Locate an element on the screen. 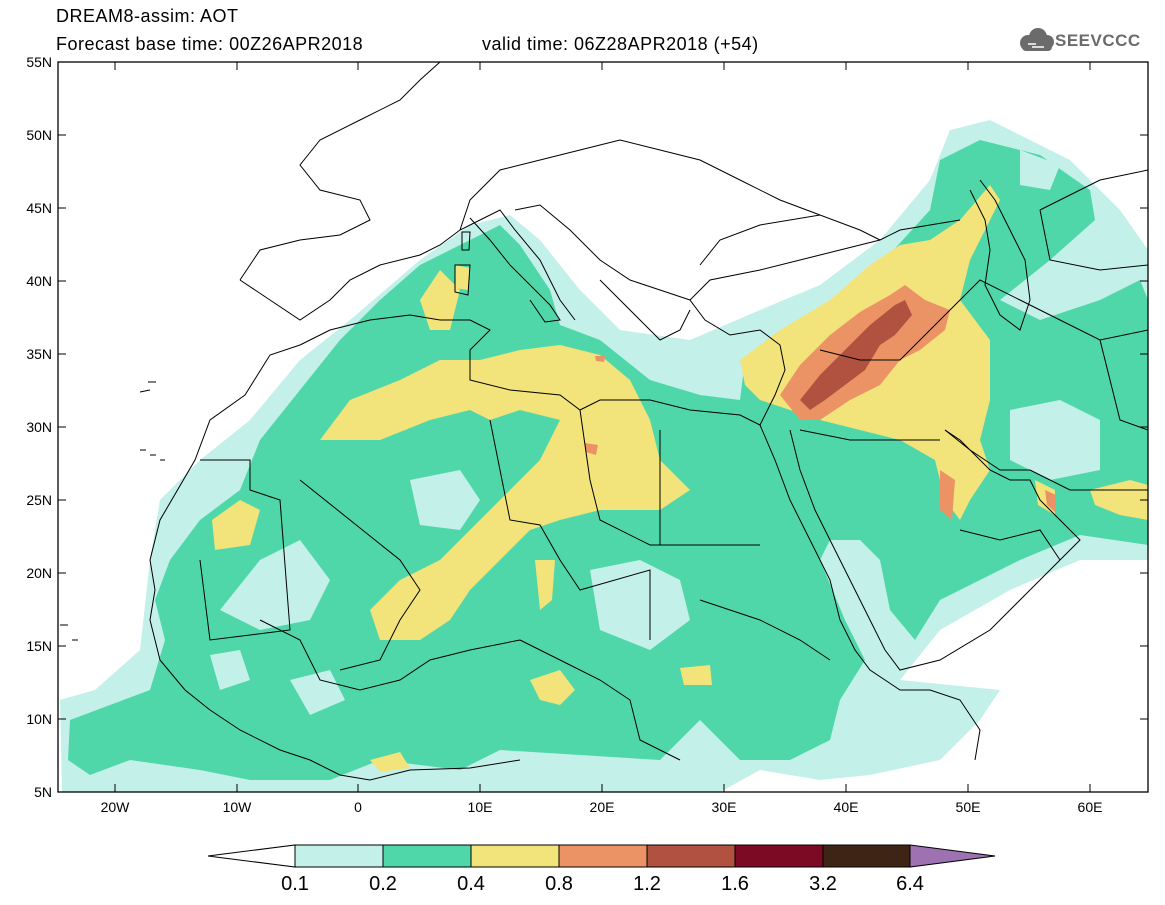 The height and width of the screenshot is (905, 1165). colorbar-labels: 0.1 0.2 0.4 0.8 1.2 1.6 3.2 6.4 is located at coordinates (602, 884).